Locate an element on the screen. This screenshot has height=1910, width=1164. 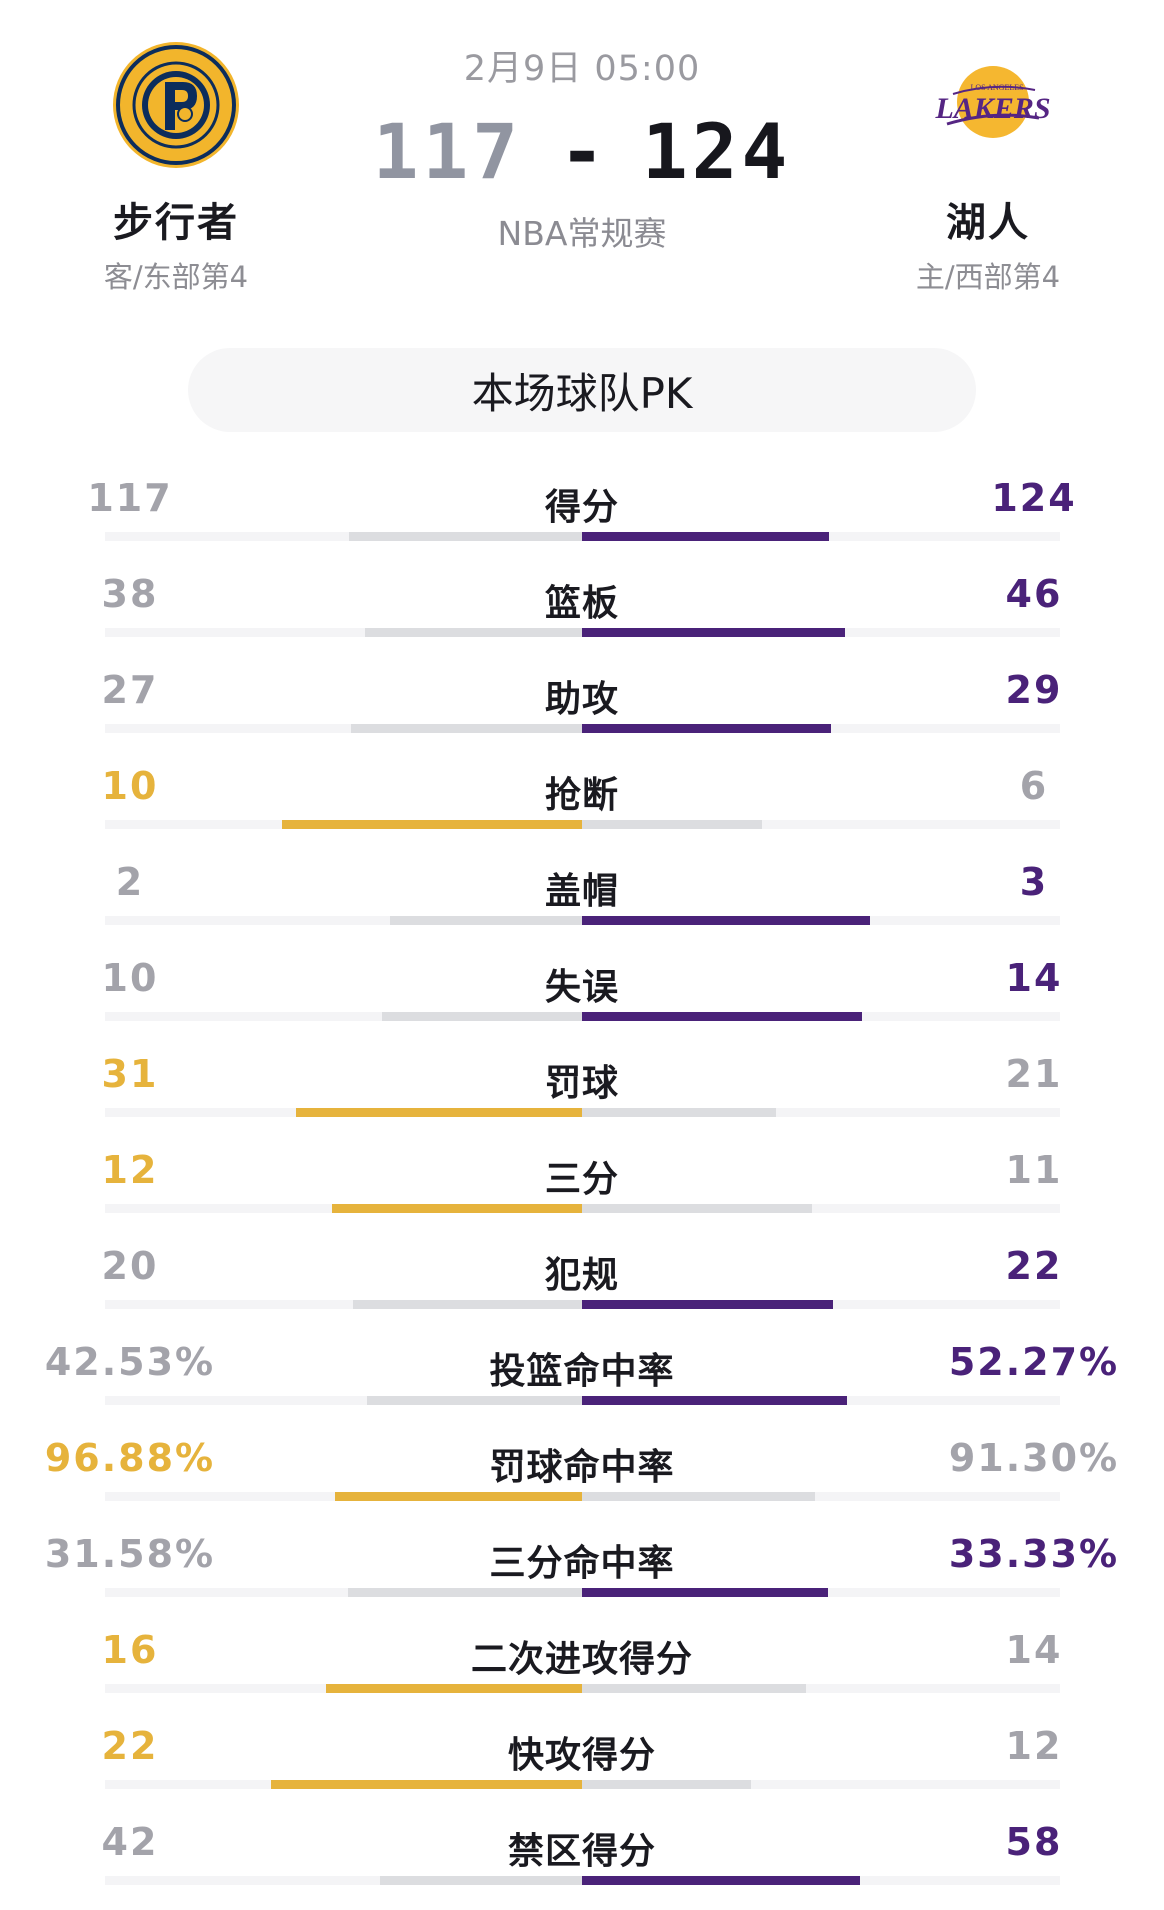
away-stat-value: 2 is located at coordinates (130, 882).